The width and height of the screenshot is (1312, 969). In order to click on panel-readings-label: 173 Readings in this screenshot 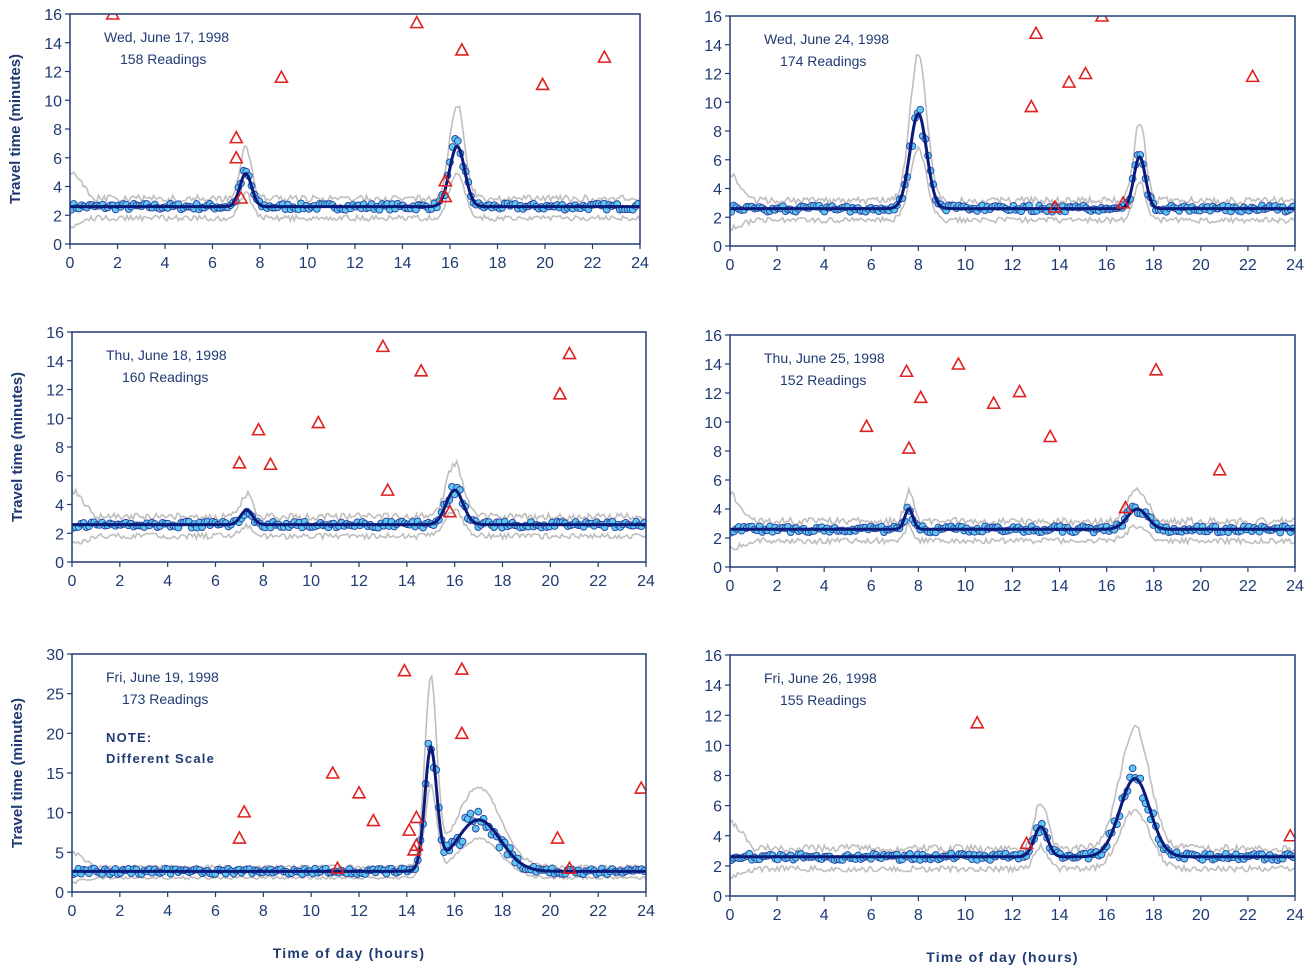, I will do `click(165, 699)`.